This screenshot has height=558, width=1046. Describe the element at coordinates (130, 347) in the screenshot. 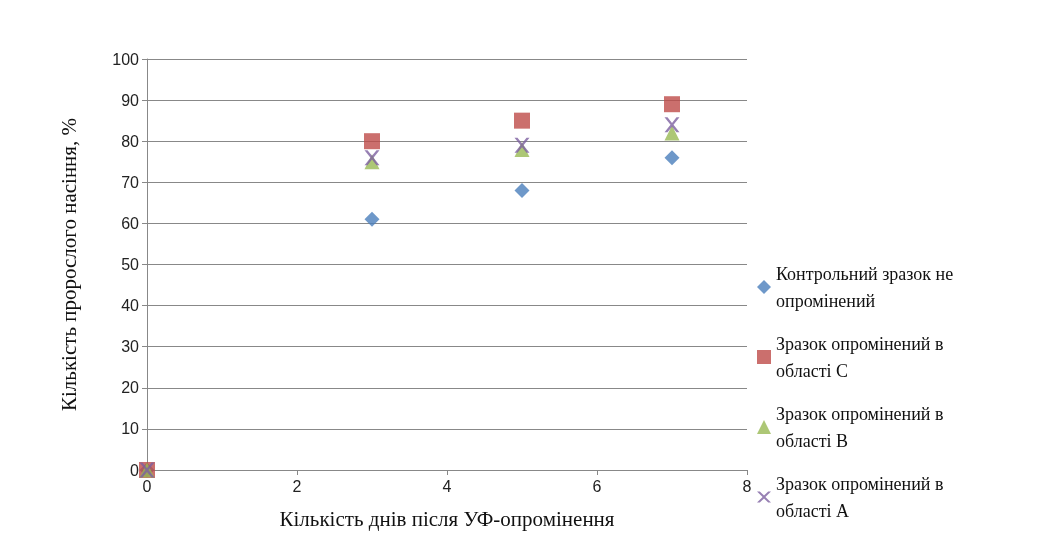

I see `y-tick-label: 30` at that location.